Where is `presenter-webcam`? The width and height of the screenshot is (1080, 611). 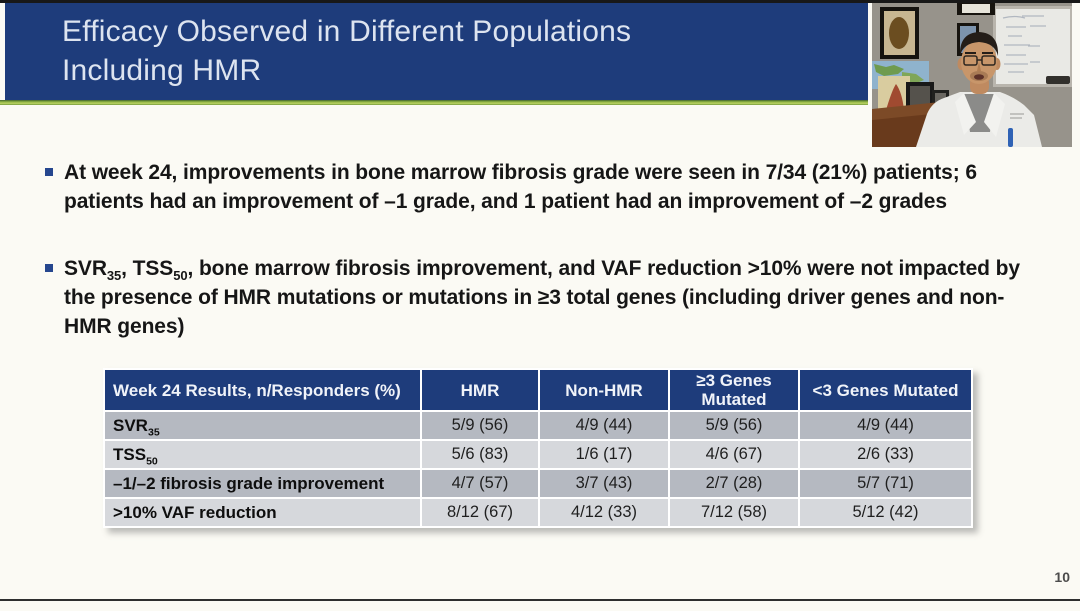 presenter-webcam is located at coordinates (972, 74).